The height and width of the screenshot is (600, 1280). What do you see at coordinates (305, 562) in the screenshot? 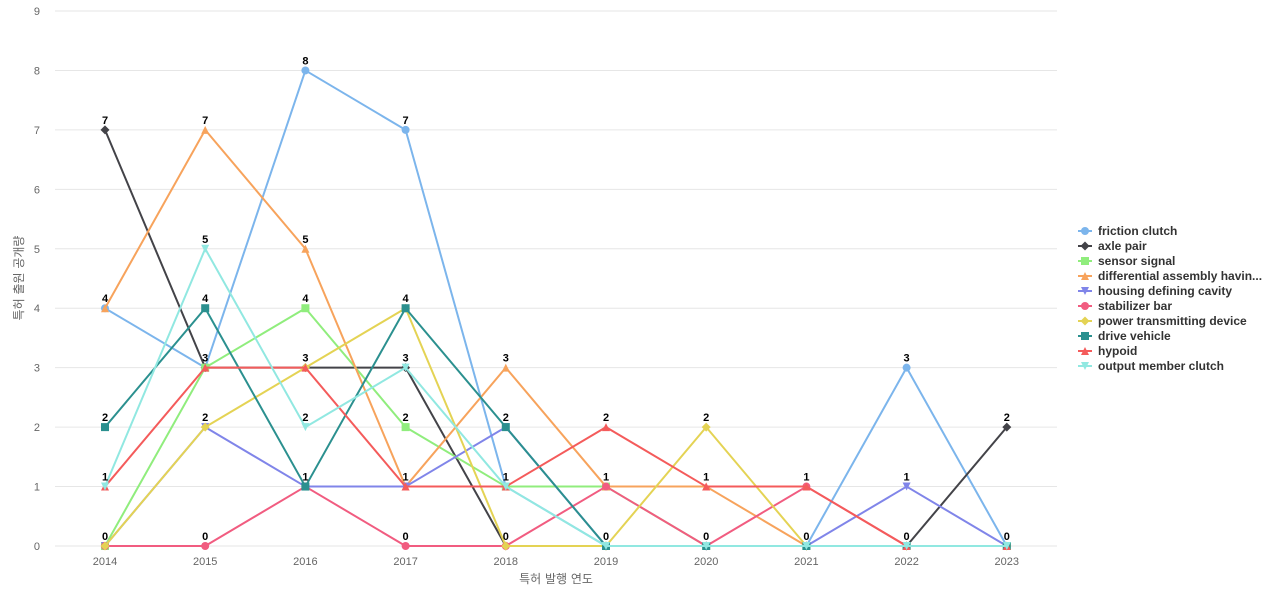
I see `x-tick-label: 2016` at bounding box center [305, 562].